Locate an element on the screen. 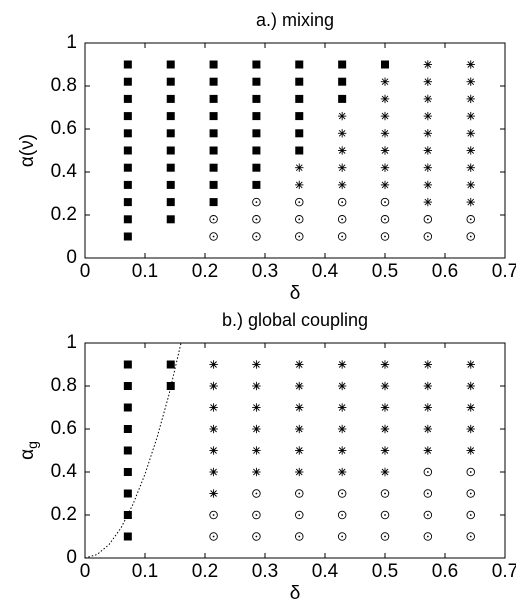 This screenshot has width=516, height=606. chart-title: b.) global coupling is located at coordinates (295, 320).